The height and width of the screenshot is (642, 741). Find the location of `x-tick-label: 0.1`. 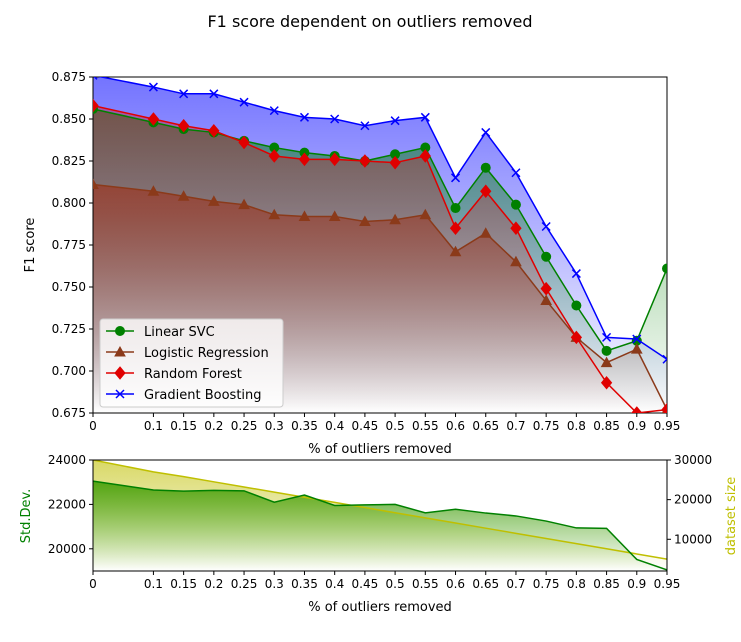

x-tick-label: 0.1 is located at coordinates (153, 584).